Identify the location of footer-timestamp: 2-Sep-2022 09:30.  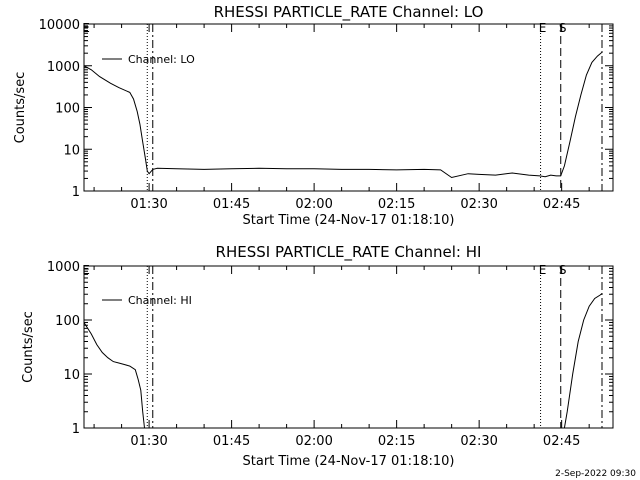
(595, 474).